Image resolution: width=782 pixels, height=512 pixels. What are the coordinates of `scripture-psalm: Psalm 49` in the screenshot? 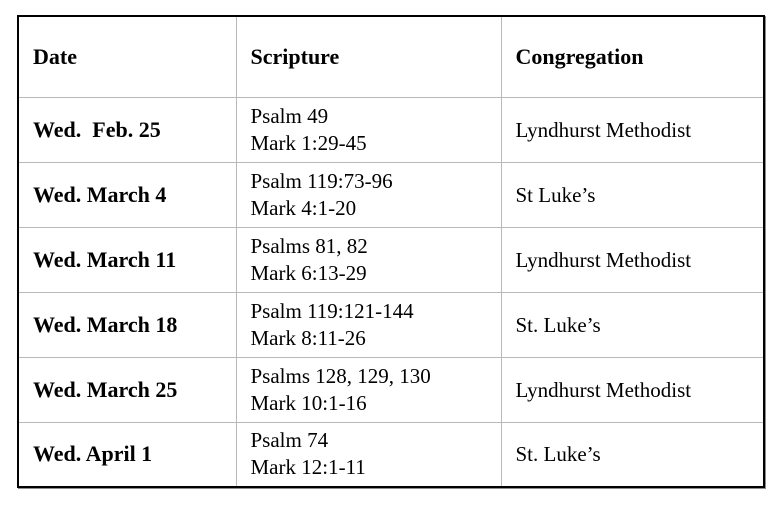 It's located at (289, 115).